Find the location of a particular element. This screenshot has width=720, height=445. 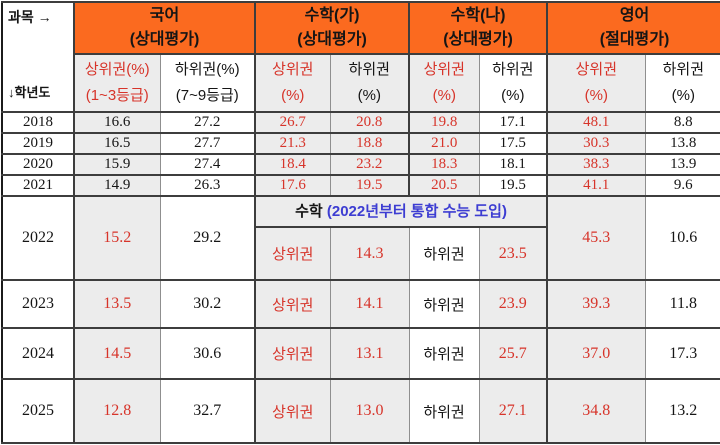

korean-high-cell: 14.9 is located at coordinates (117, 185).